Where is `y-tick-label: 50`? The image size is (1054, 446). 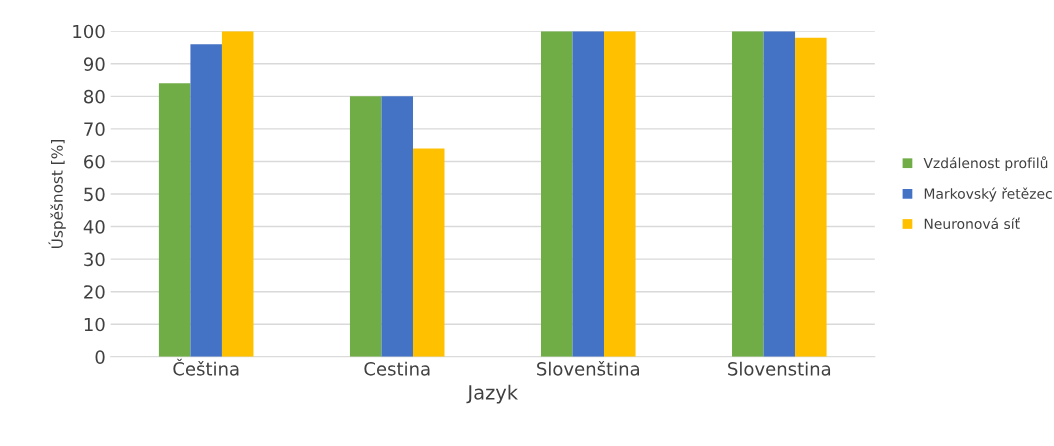
y-tick-label: 50 is located at coordinates (94, 194).